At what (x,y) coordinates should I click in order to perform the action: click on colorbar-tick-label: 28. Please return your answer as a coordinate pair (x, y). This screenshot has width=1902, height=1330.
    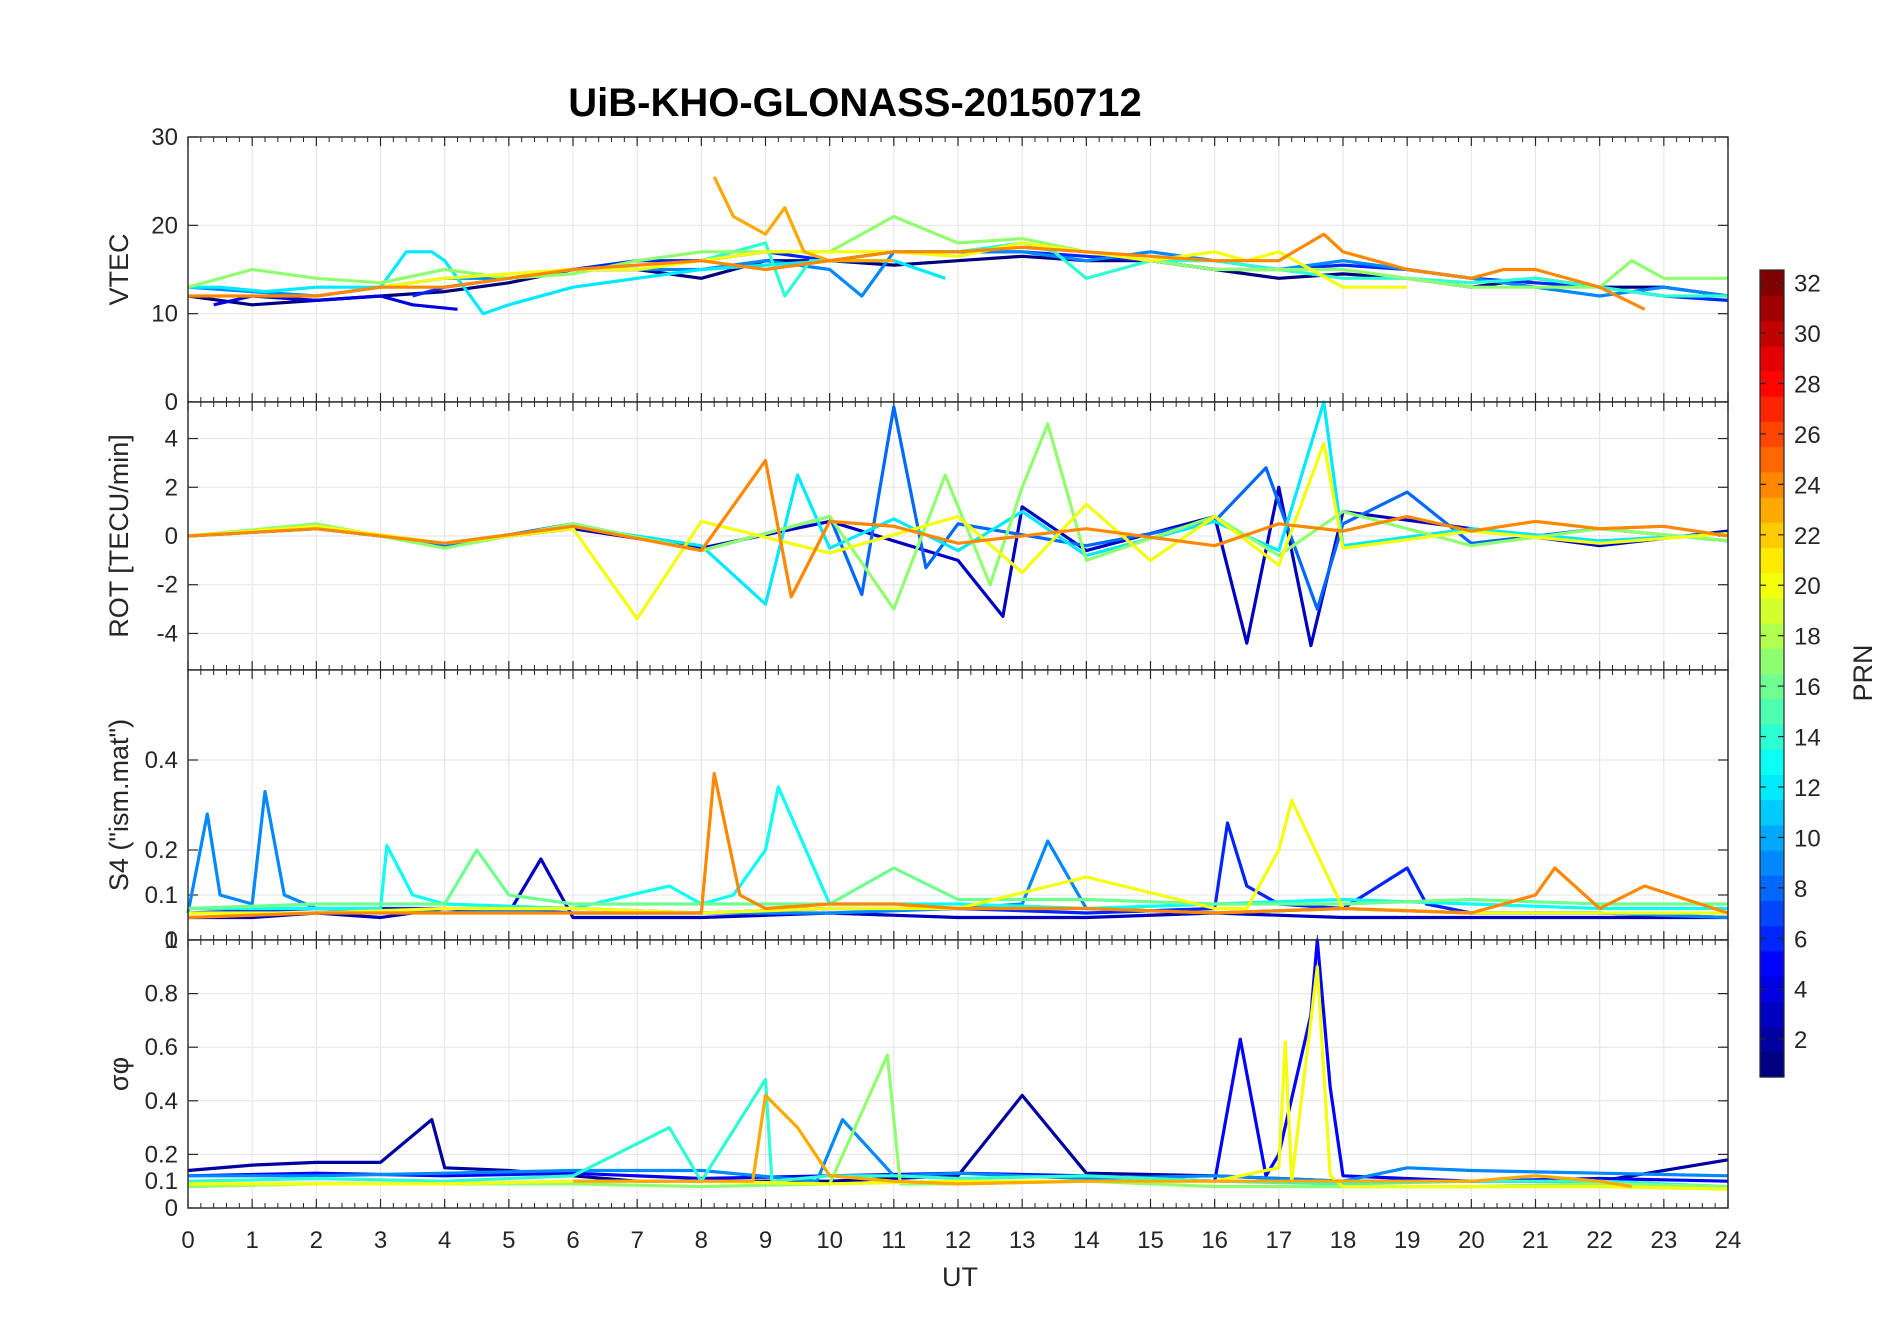
    Looking at the image, I should click on (1807, 384).